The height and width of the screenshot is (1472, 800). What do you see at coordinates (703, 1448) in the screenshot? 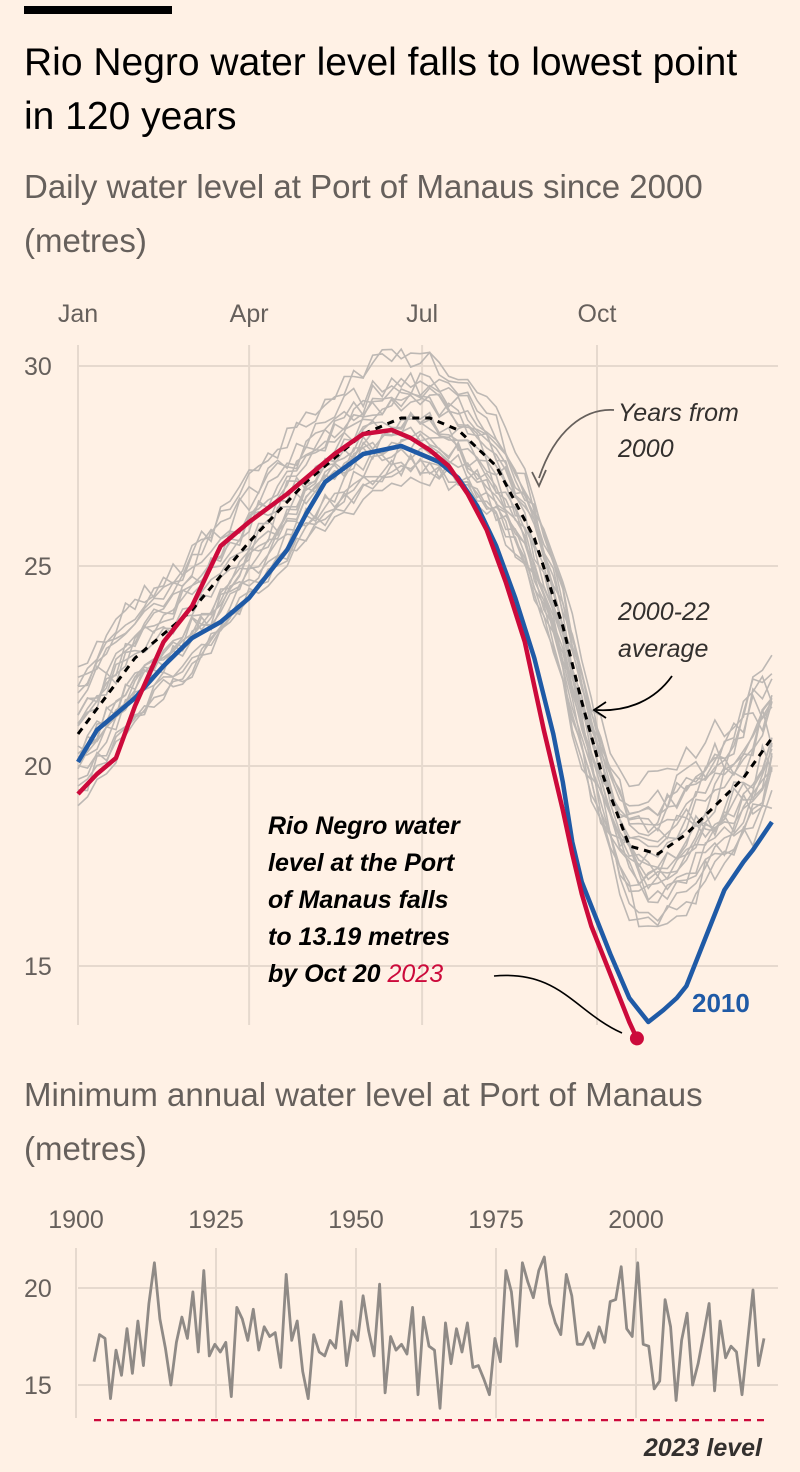
I see `reference-2023-label: 2023 level` at bounding box center [703, 1448].